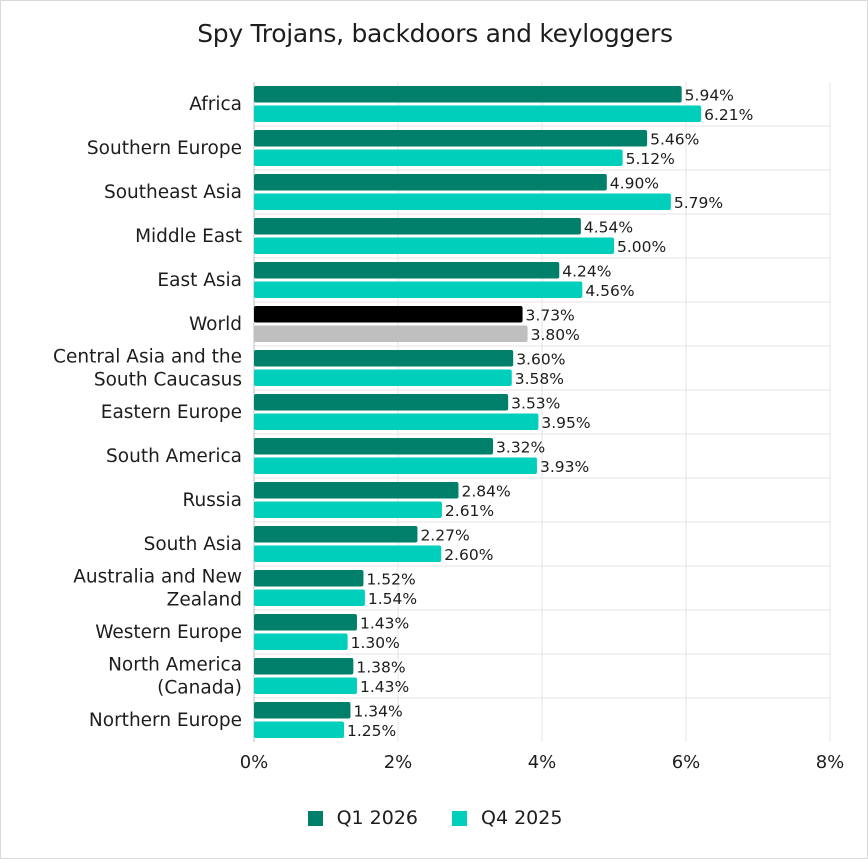 Image resolution: width=868 pixels, height=859 pixels. Describe the element at coordinates (168, 632) in the screenshot. I see `category-label: Western Europe` at that location.